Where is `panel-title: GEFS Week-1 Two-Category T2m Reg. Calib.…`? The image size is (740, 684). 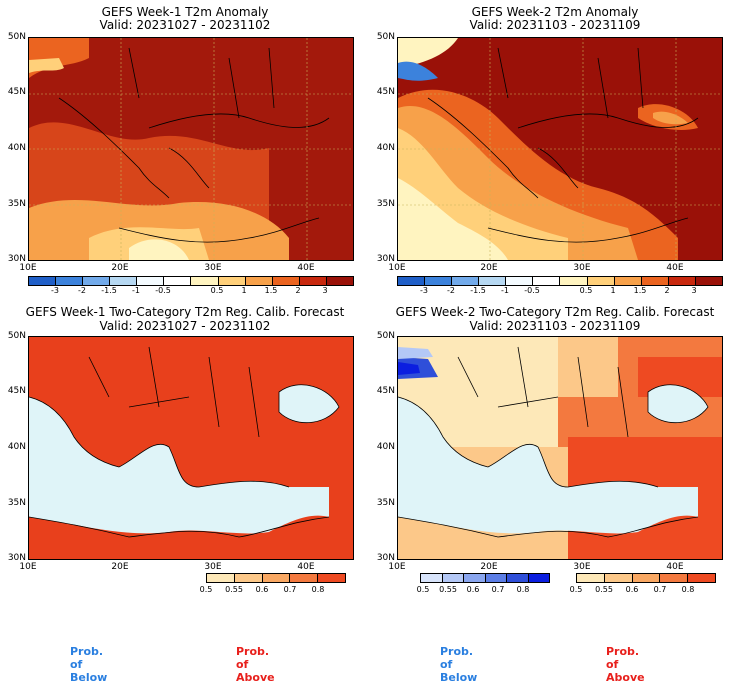 panel-title: GEFS Week-1 Two-Category T2m Reg. Calib.… is located at coordinates (185, 312).